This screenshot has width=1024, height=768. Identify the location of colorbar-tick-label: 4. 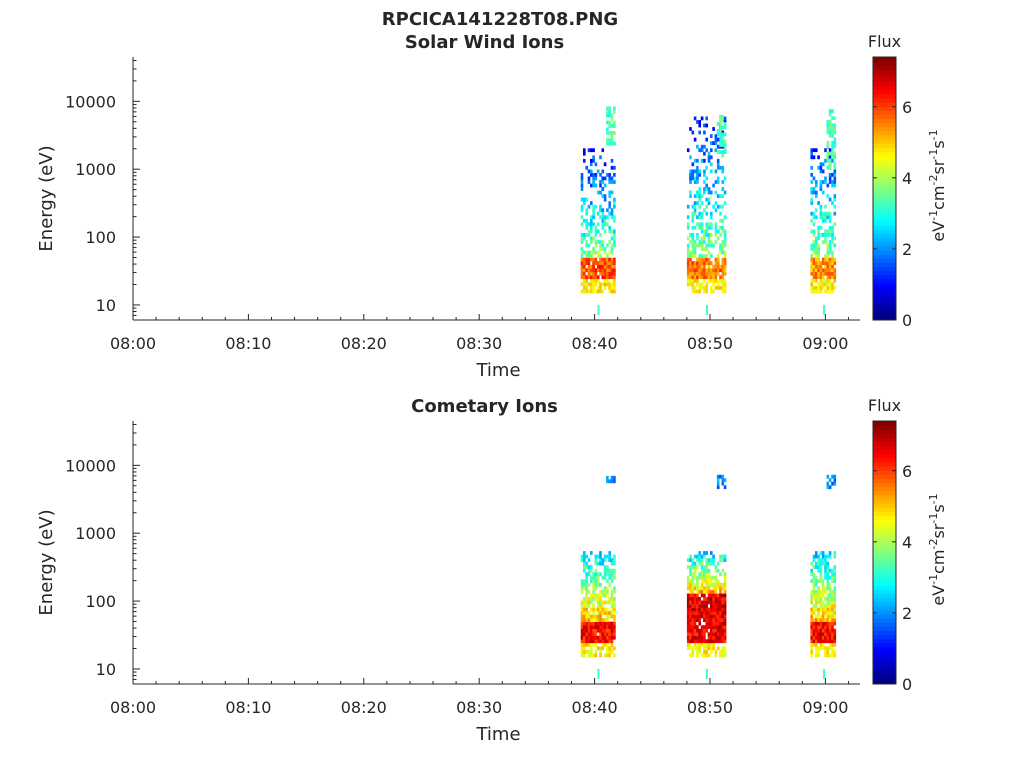
(907, 178).